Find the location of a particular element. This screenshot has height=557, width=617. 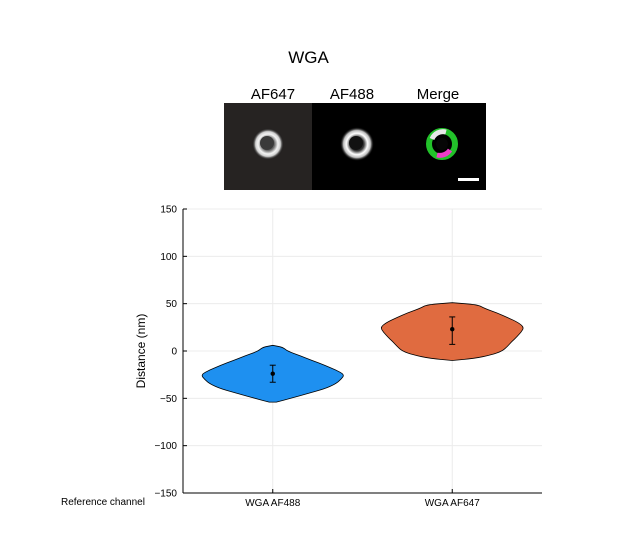

scale-bar is located at coordinates (468, 179).